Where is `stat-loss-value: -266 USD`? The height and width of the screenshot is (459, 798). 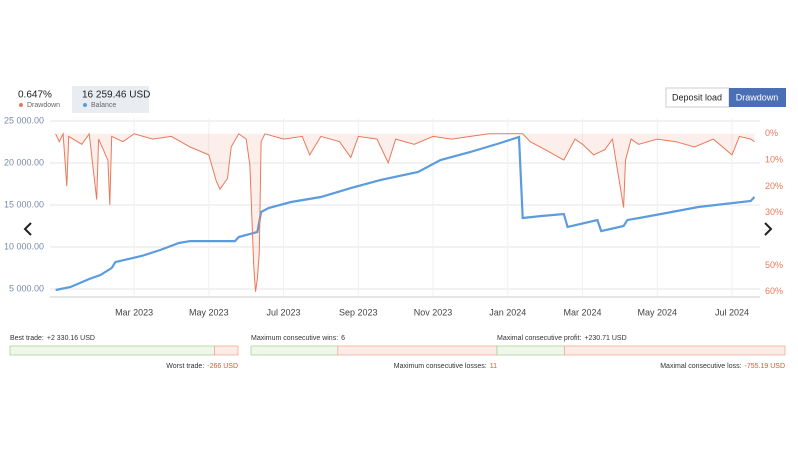 stat-loss-value: -266 USD is located at coordinates (222, 366).